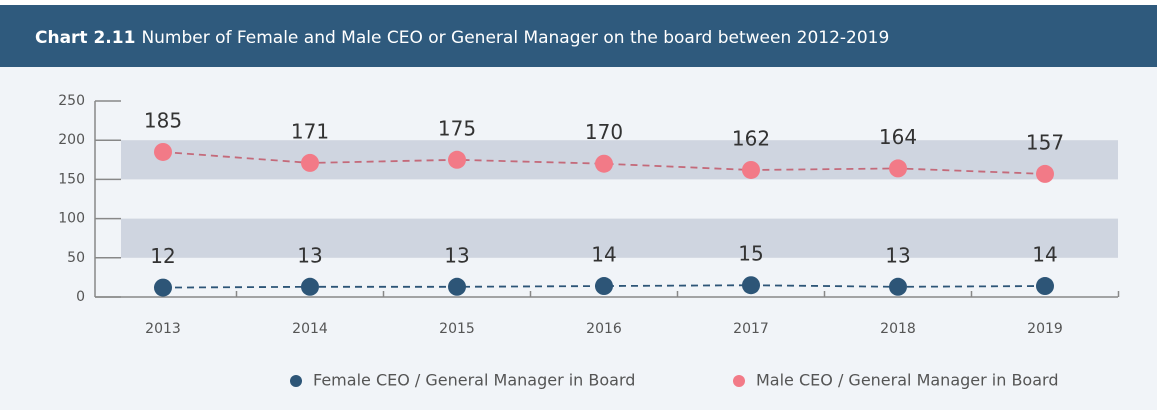 This screenshot has height=410, width=1157. I want to click on x-tick-label: 2016, so click(604, 329).